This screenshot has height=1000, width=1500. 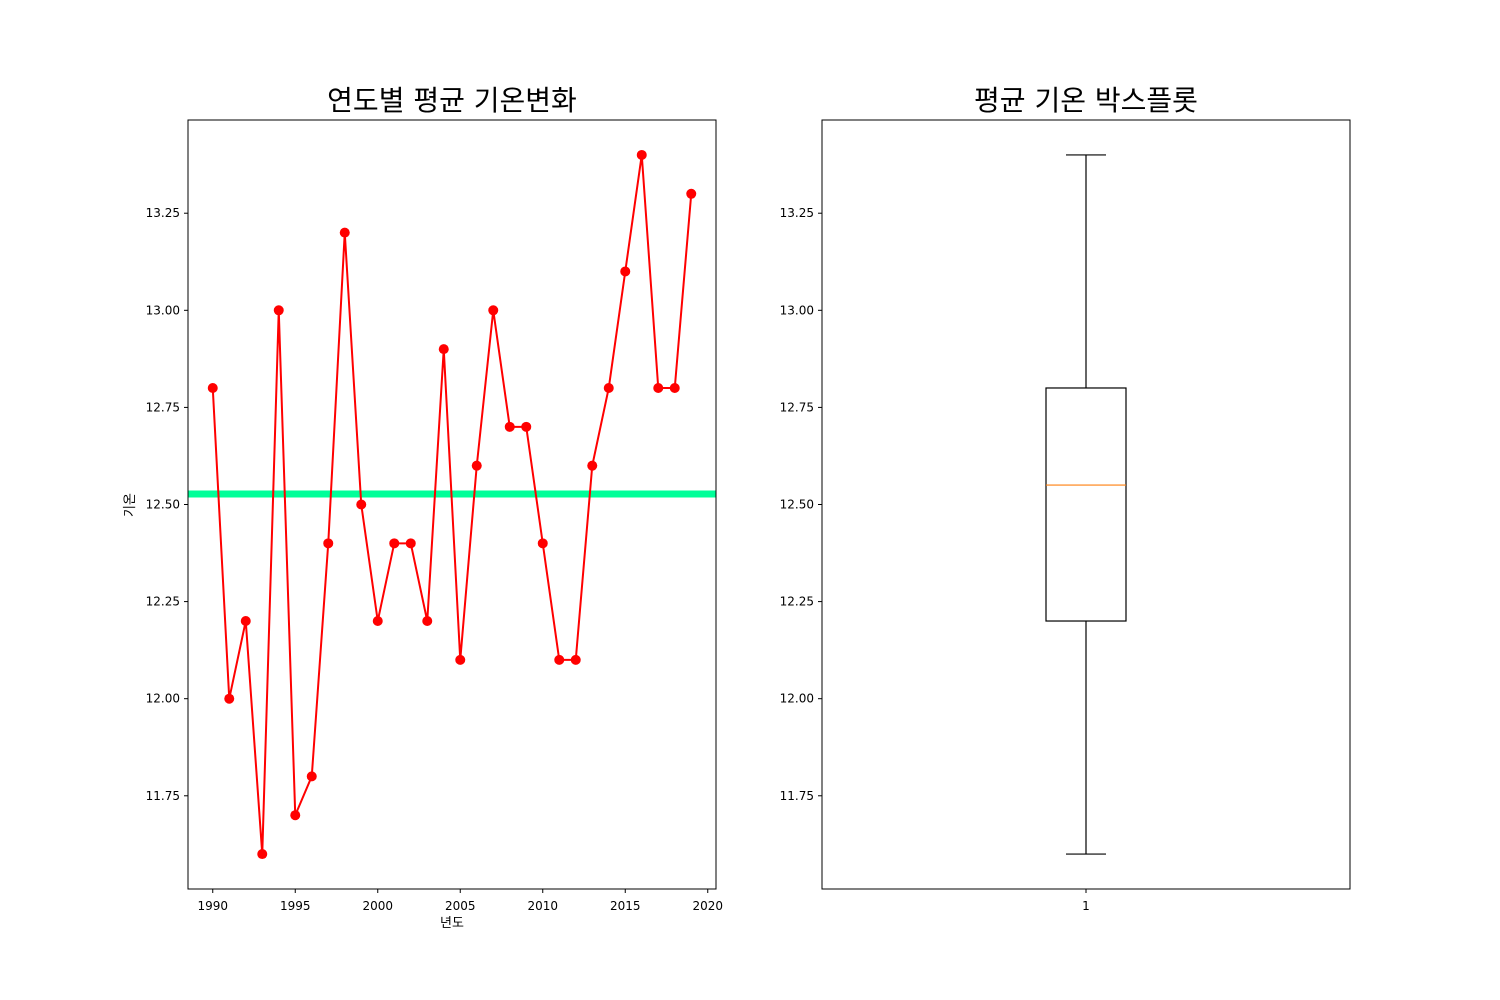 I want to click on x-tick-label: 2015, so click(x=625, y=906).